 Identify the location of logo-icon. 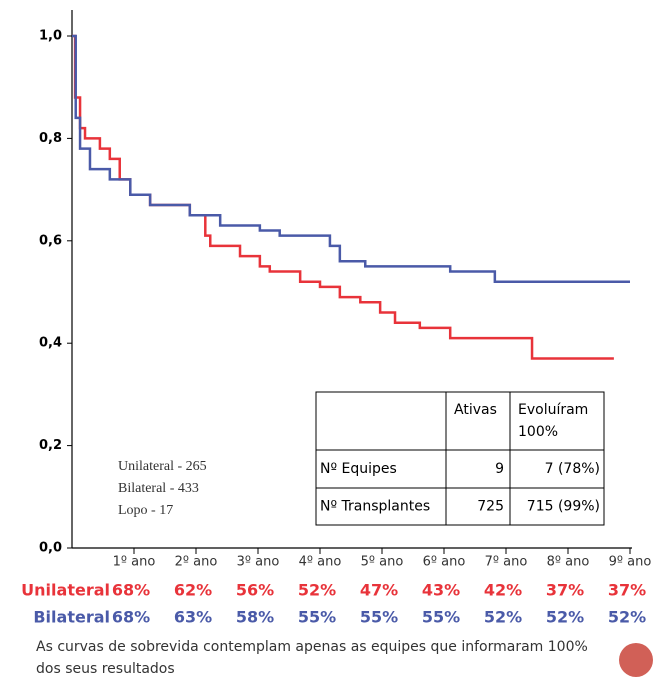
(636, 660).